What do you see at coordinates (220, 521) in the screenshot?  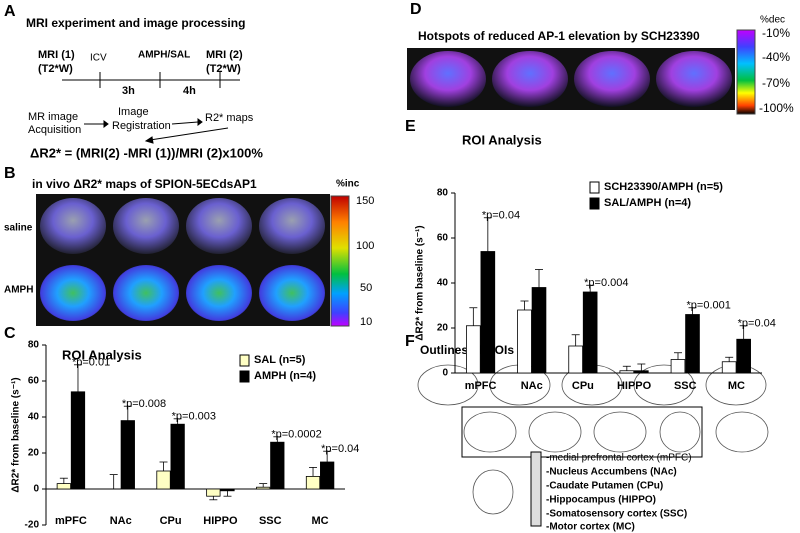 I see `x-tick-label: HIPPO` at bounding box center [220, 521].